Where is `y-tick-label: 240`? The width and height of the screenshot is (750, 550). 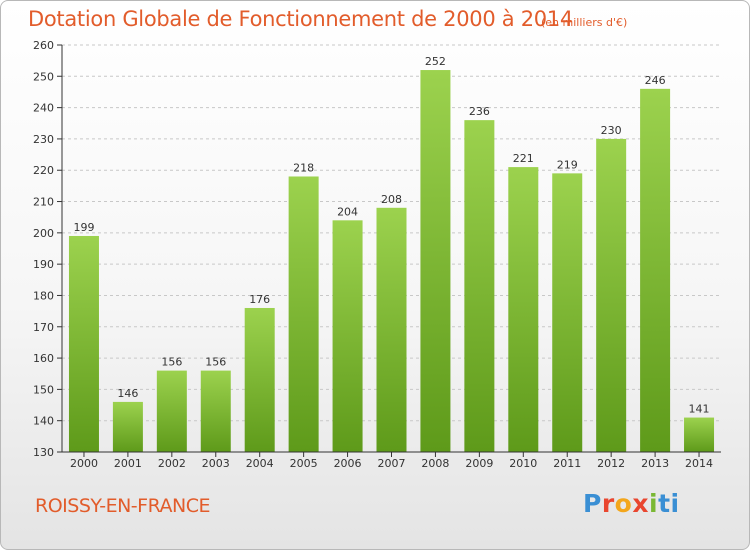
y-tick-label: 240 is located at coordinates (43, 108).